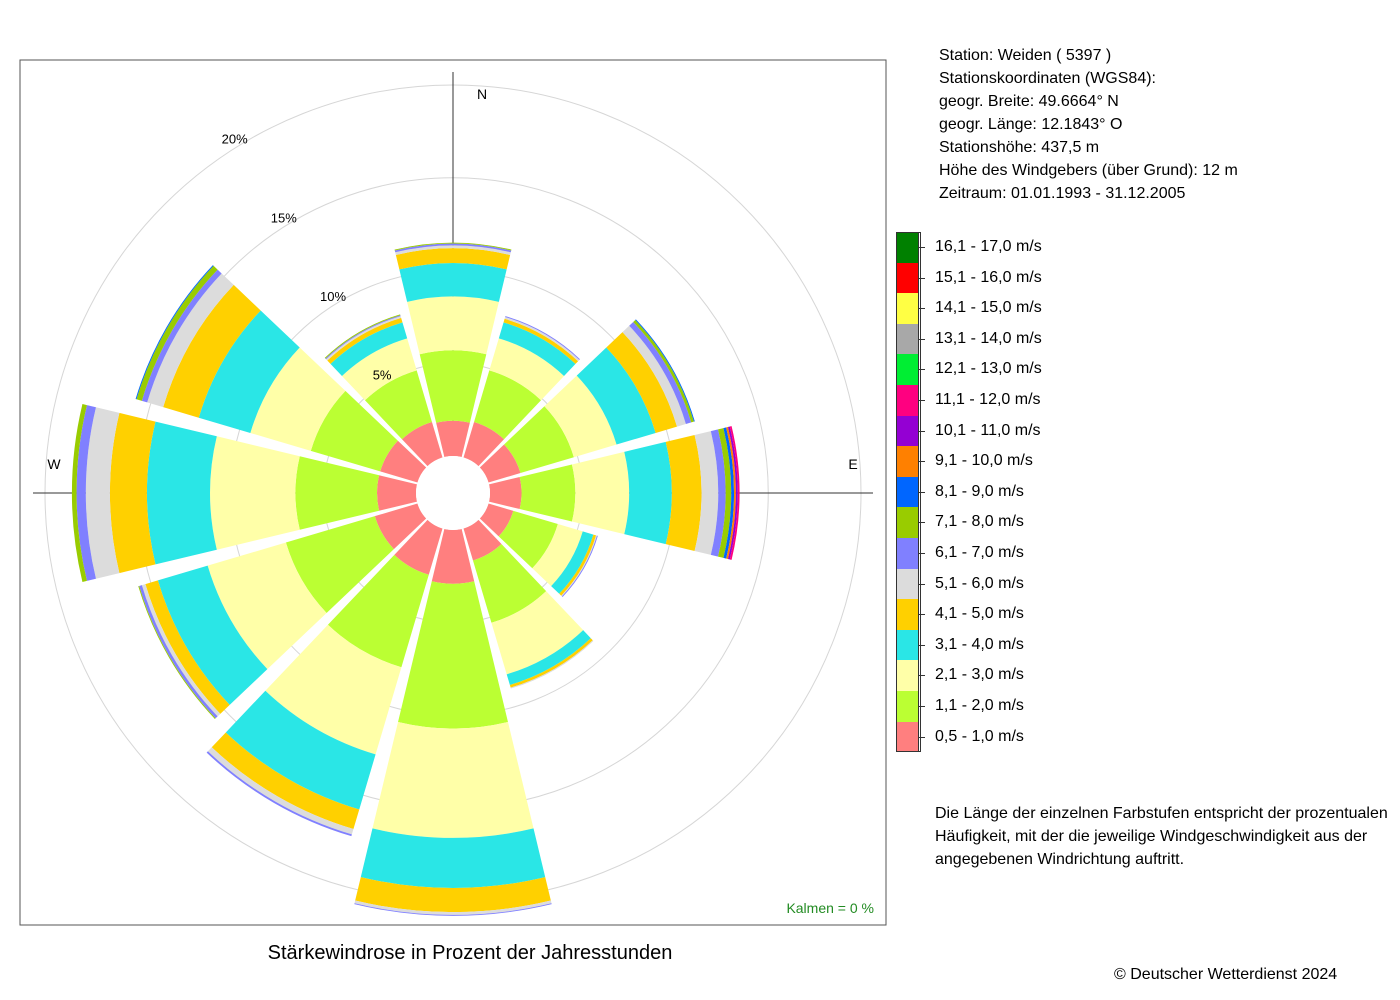  Describe the element at coordinates (1046, 706) in the screenshot. I see `legend-item: 1,1 - 2,0 m/s` at that location.